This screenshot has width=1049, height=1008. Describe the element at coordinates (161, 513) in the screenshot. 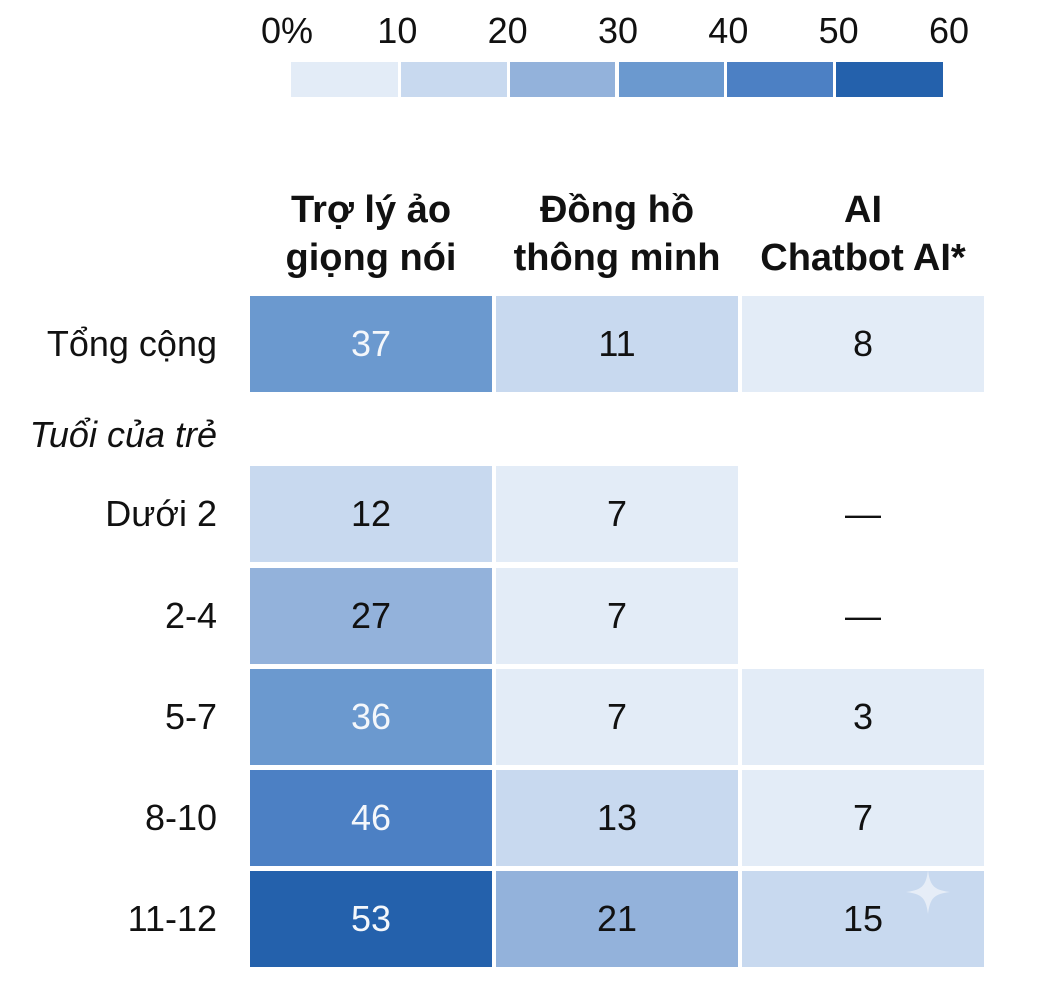

I see `row-label: Dưới 2` at that location.